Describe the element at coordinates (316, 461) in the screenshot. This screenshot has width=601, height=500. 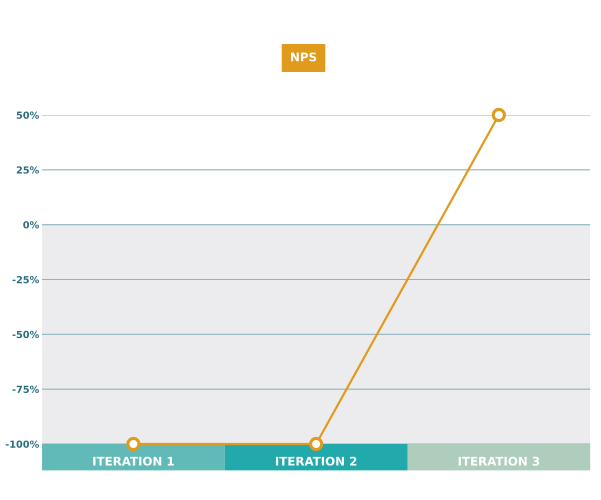
I see `x-tick-label: ITERATION 2` at that location.